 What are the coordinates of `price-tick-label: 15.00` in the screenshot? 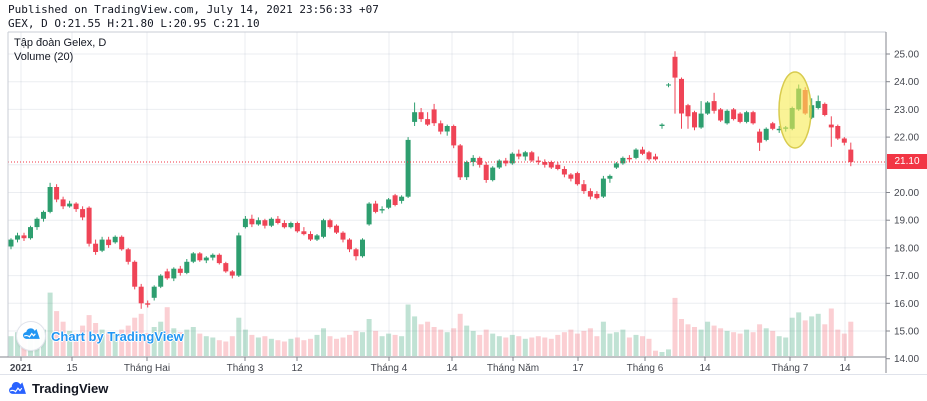 It's located at (906, 332).